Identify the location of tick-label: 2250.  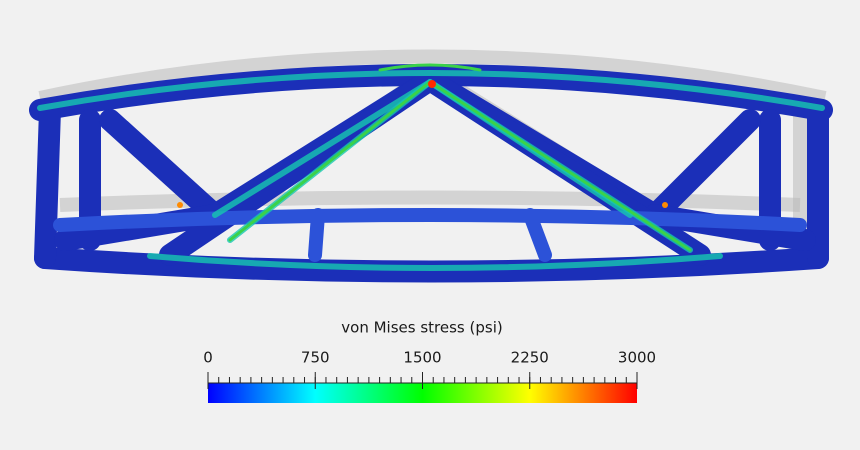
(530, 358).